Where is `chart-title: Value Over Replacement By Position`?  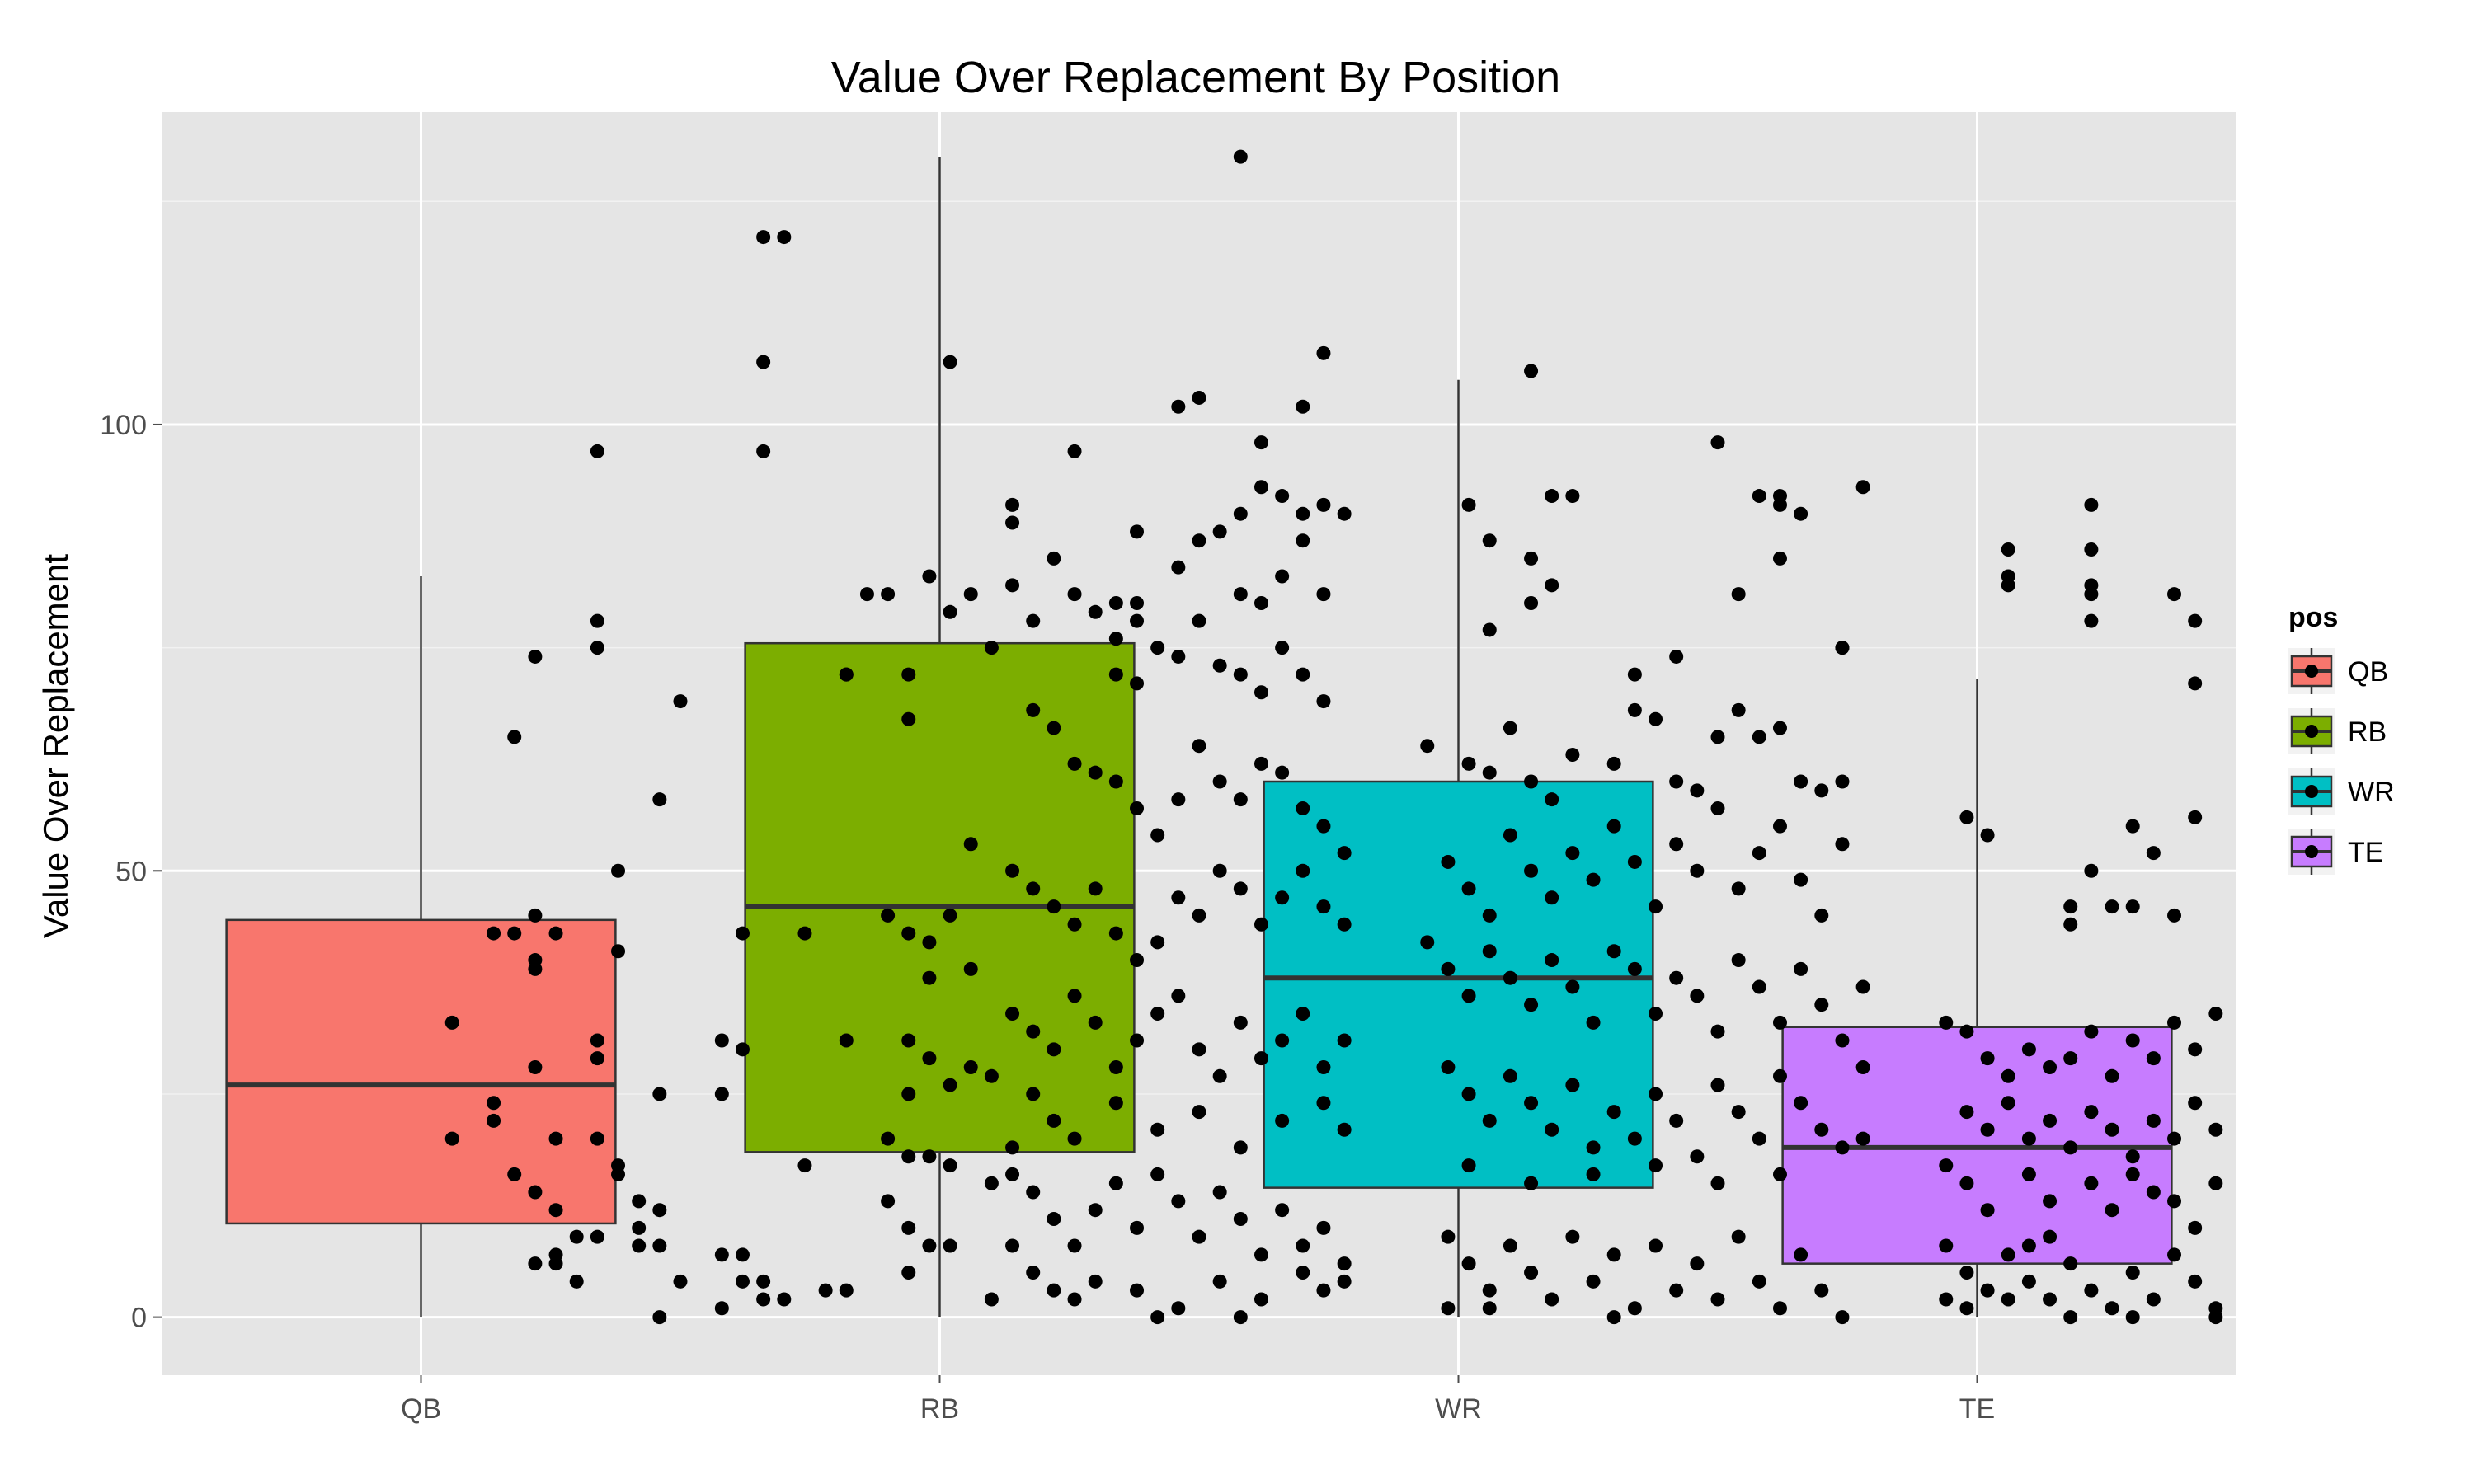 chart-title: Value Over Replacement By Position is located at coordinates (1195, 77).